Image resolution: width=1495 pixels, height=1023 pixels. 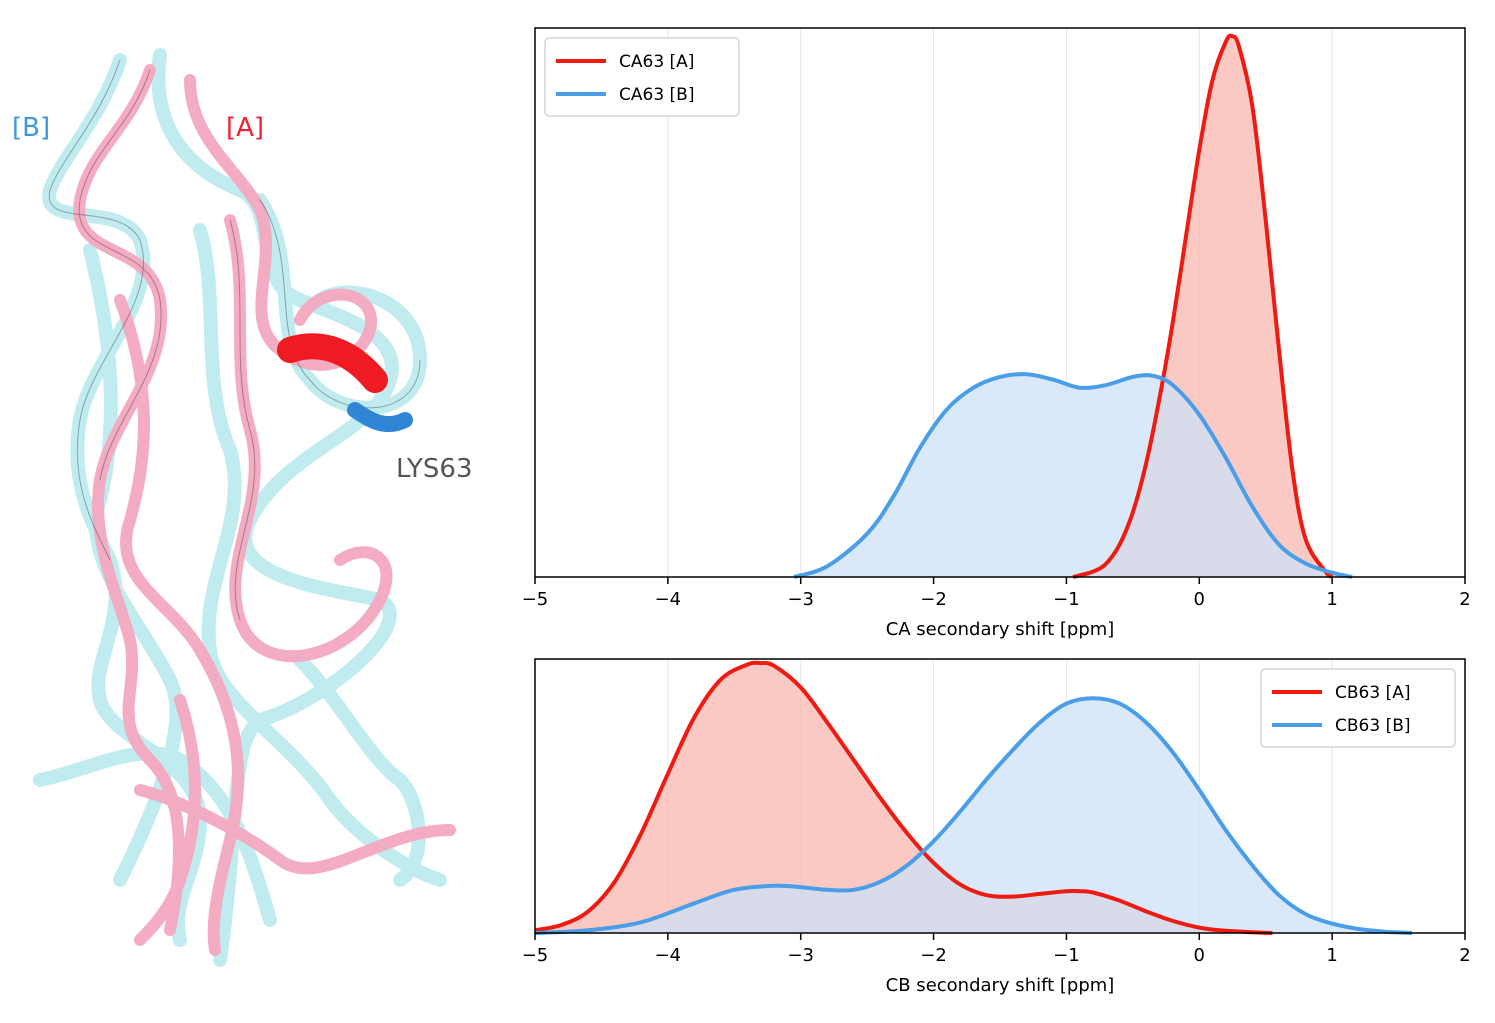 What do you see at coordinates (245, 128) in the screenshot?
I see `structure-label-a: [A]` at bounding box center [245, 128].